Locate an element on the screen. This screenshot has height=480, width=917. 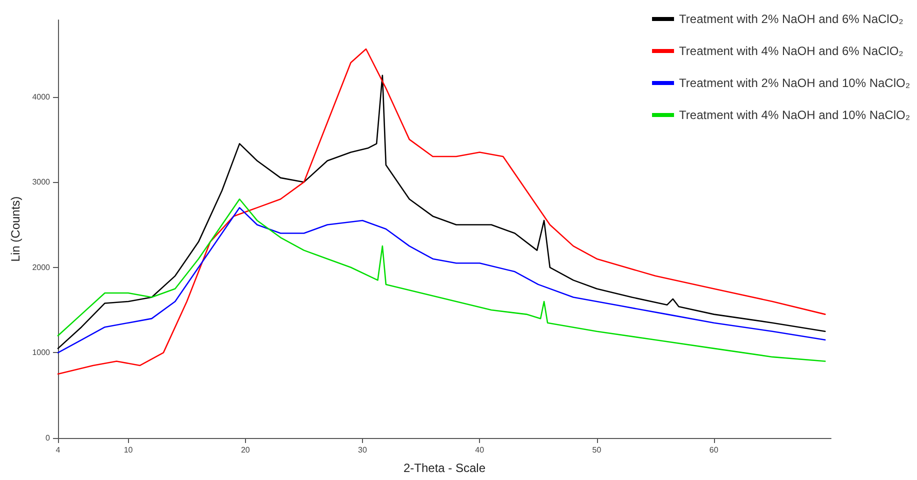
x-axis-title: 2-Theta - Scale is located at coordinates (444, 468).